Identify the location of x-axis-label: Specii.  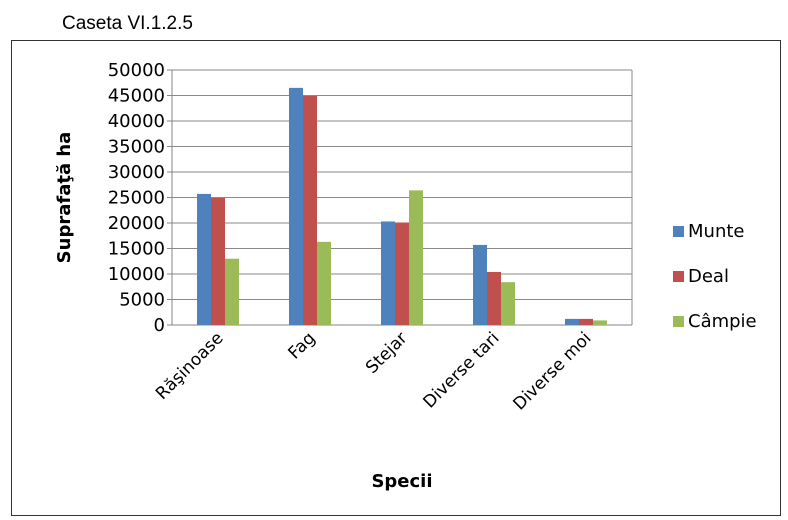
(401, 481).